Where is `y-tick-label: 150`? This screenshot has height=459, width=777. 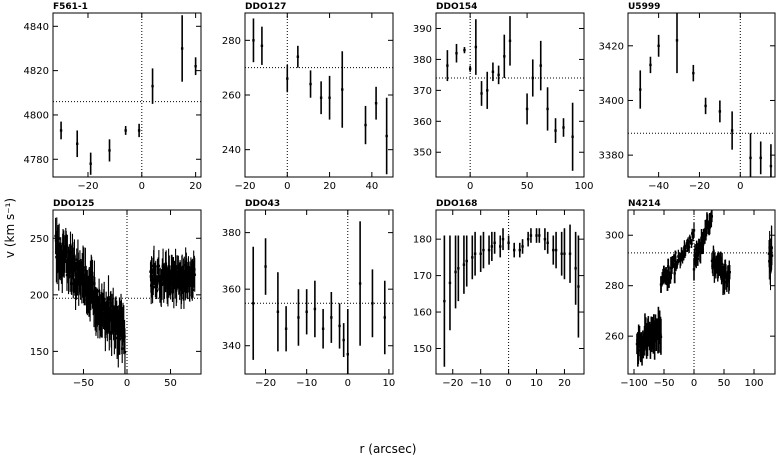 y-tick-label: 150 is located at coordinates (422, 349).